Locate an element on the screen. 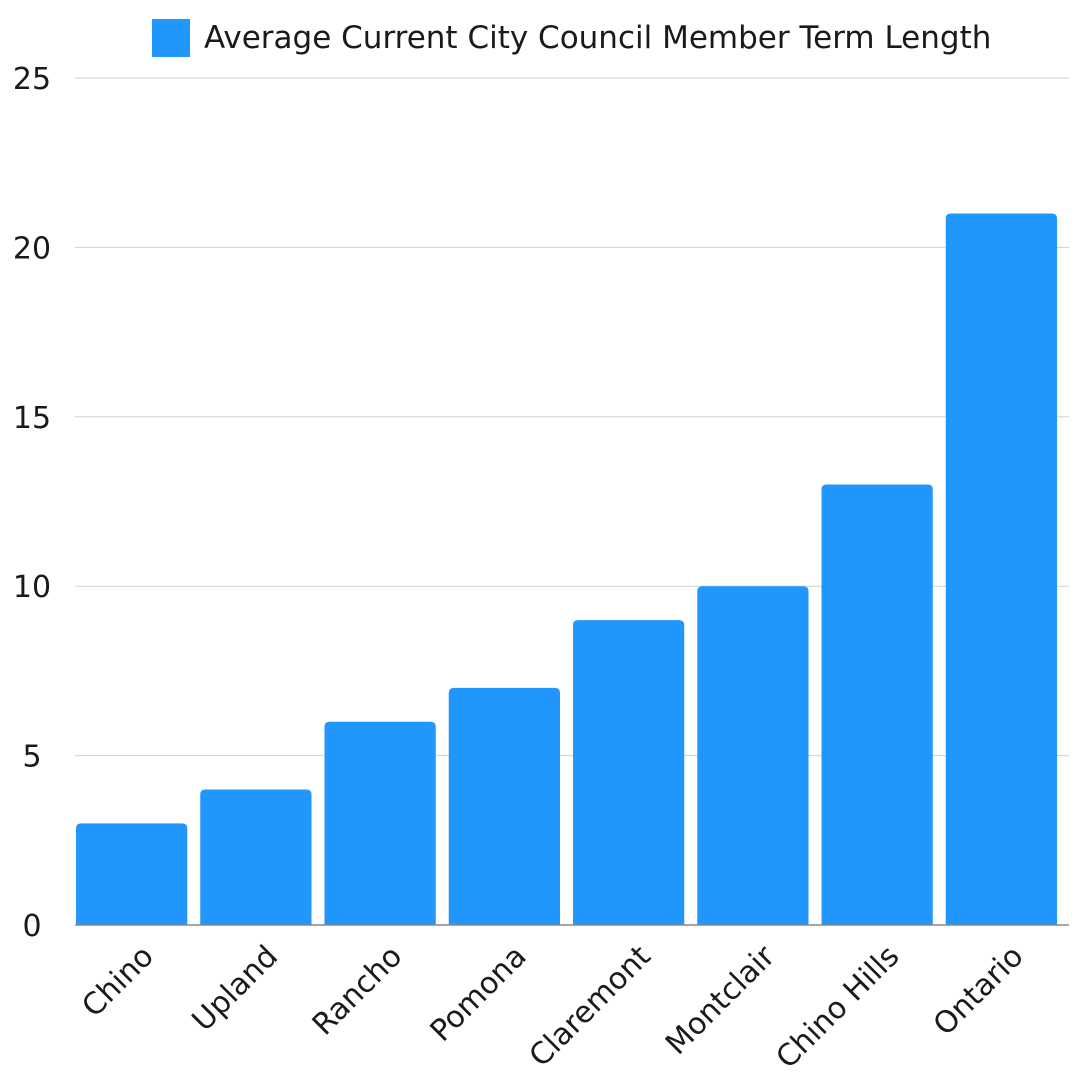 This screenshot has height=1084, width=1080. x-tick-label: Pomona is located at coordinates (479, 994).